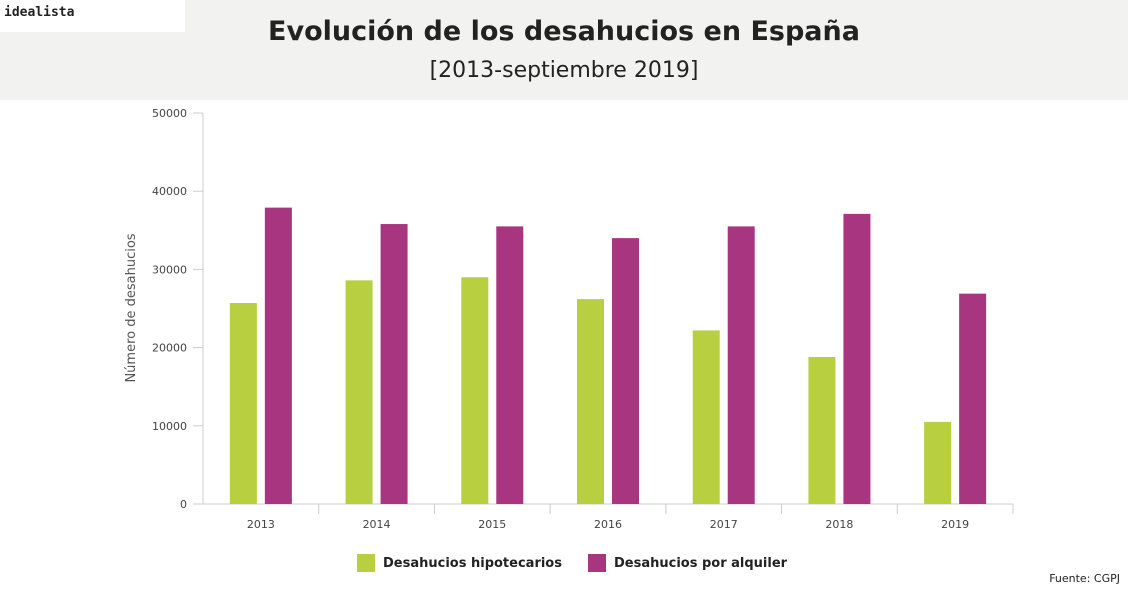  What do you see at coordinates (39, 12) in the screenshot?
I see `brand-logo: idealista` at bounding box center [39, 12].